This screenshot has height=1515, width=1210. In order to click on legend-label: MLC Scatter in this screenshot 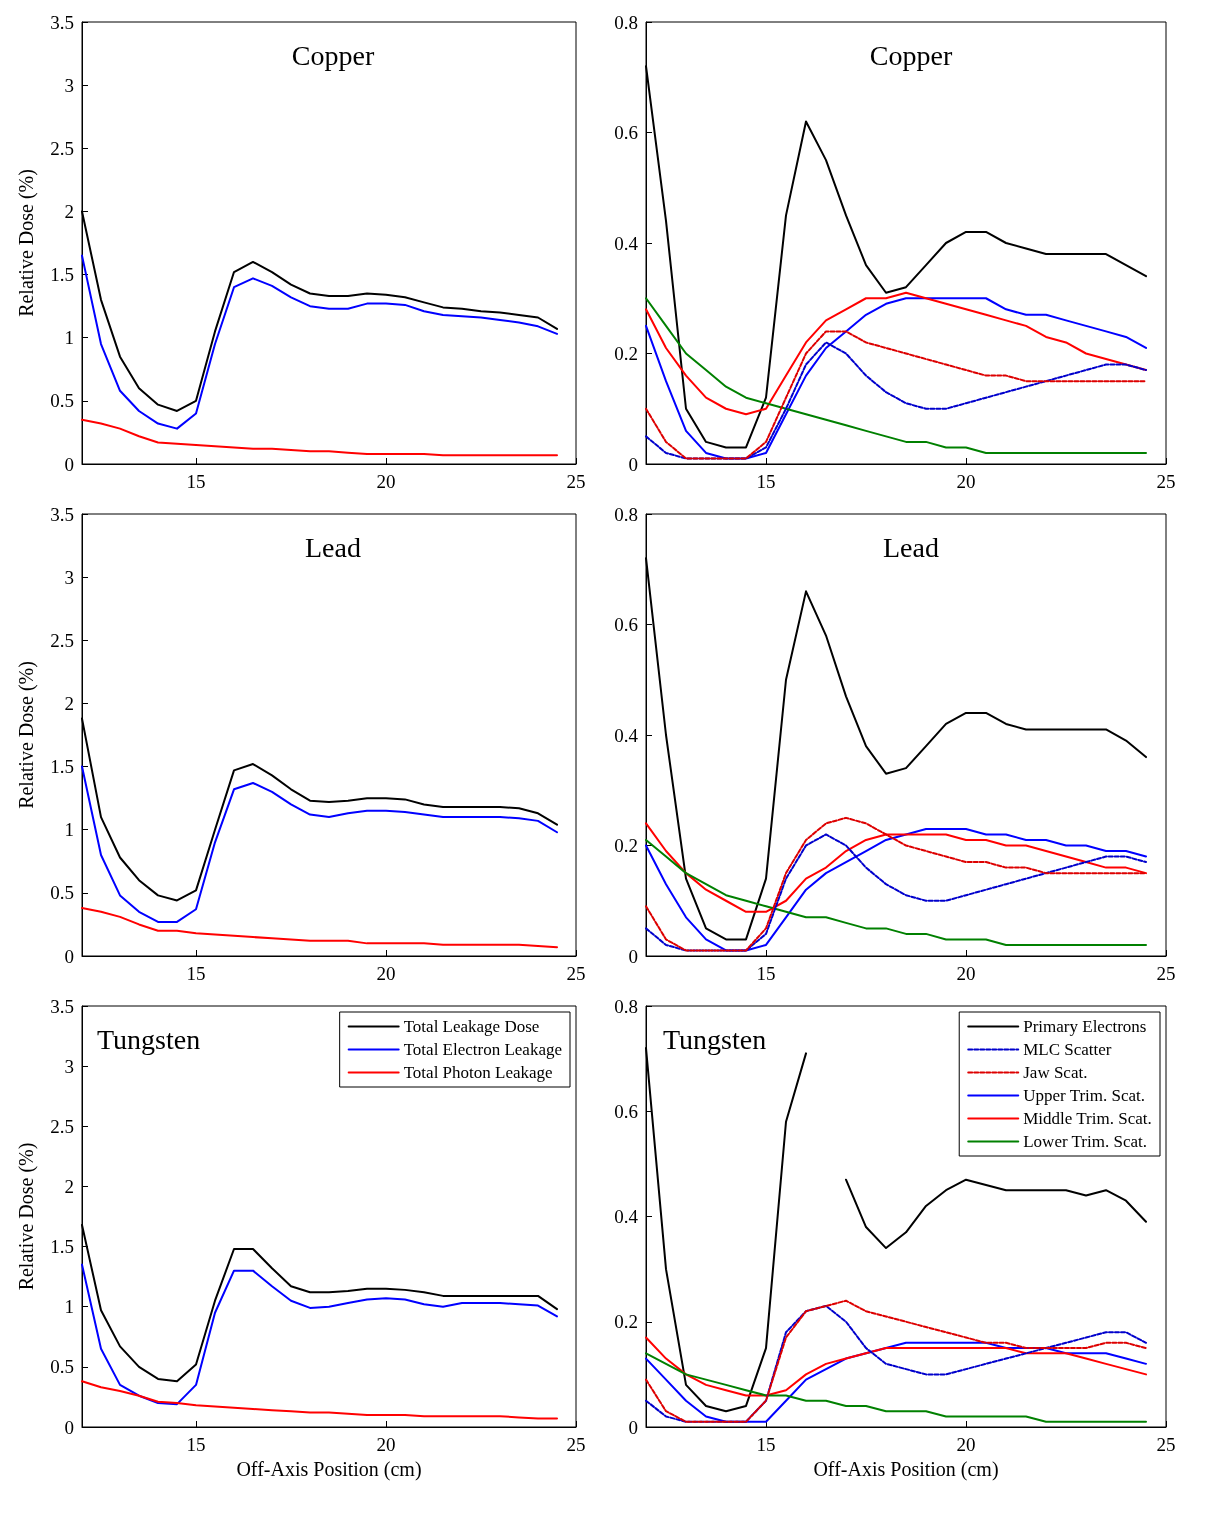, I will do `click(1067, 1049)`.